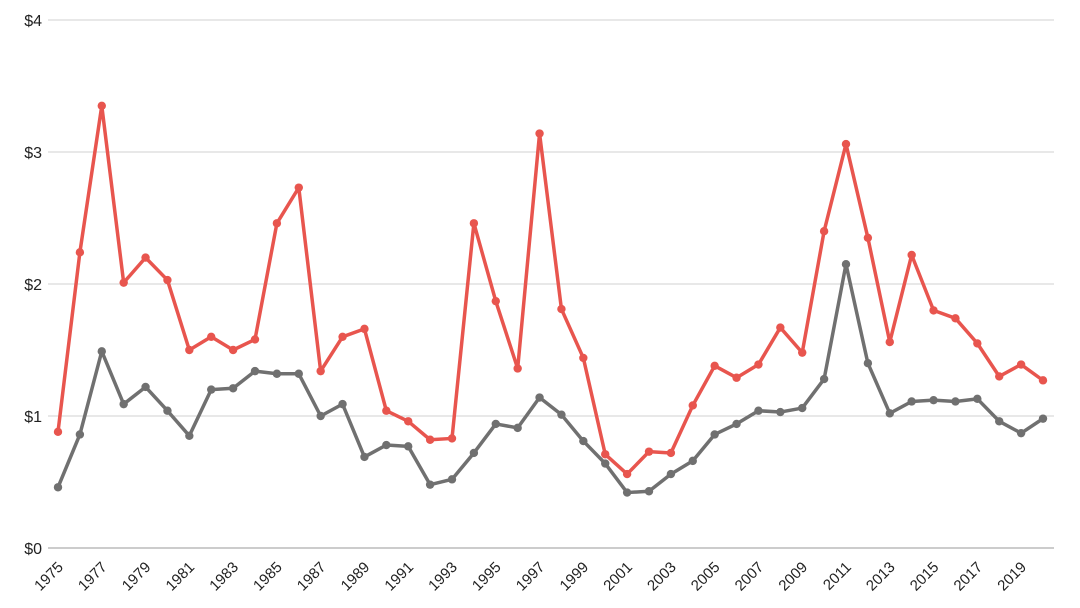 Image resolution: width=1080 pixels, height=608 pixels. I want to click on y-tick-label: $4, so click(33, 21).